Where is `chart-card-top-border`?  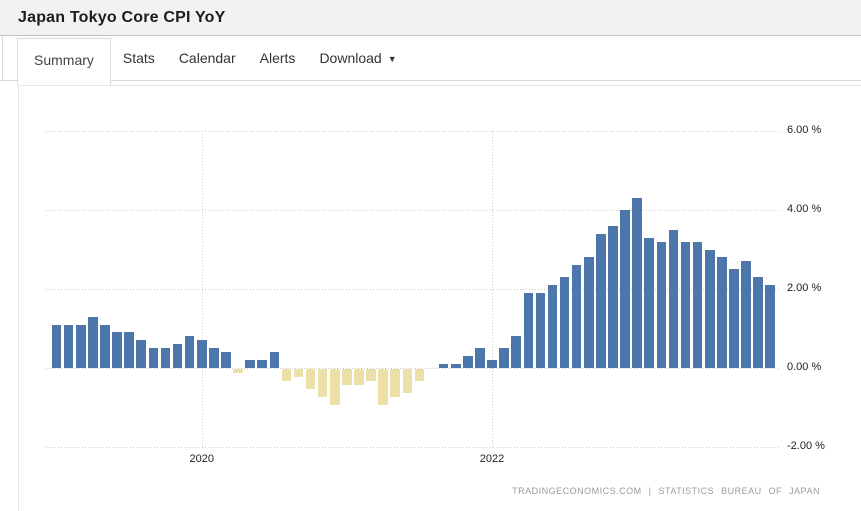
chart-card-top-border is located at coordinates (440, 85).